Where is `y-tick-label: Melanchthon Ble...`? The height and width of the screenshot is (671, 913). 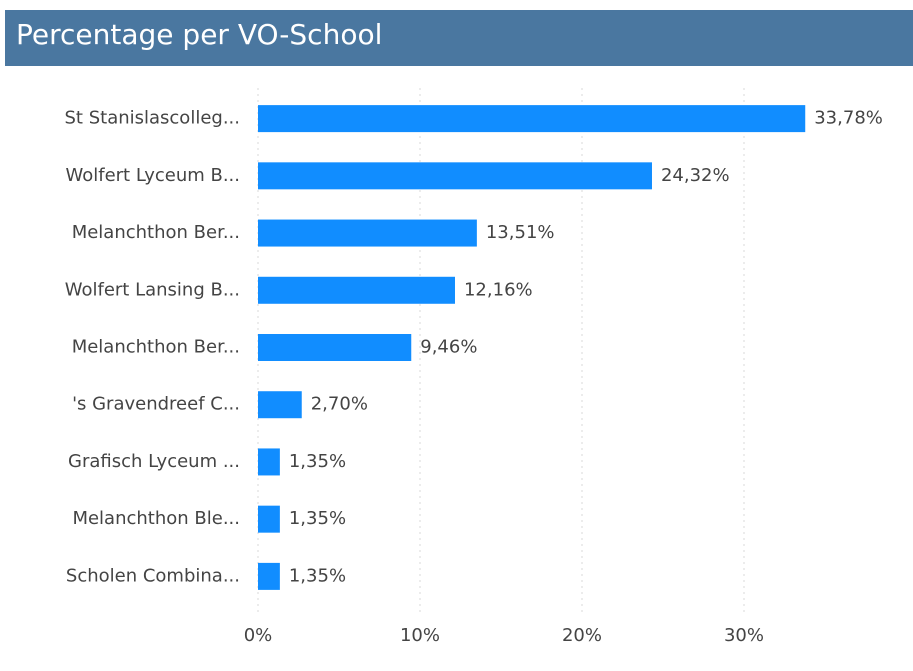
y-tick-label: Melanchthon Ble... is located at coordinates (156, 518).